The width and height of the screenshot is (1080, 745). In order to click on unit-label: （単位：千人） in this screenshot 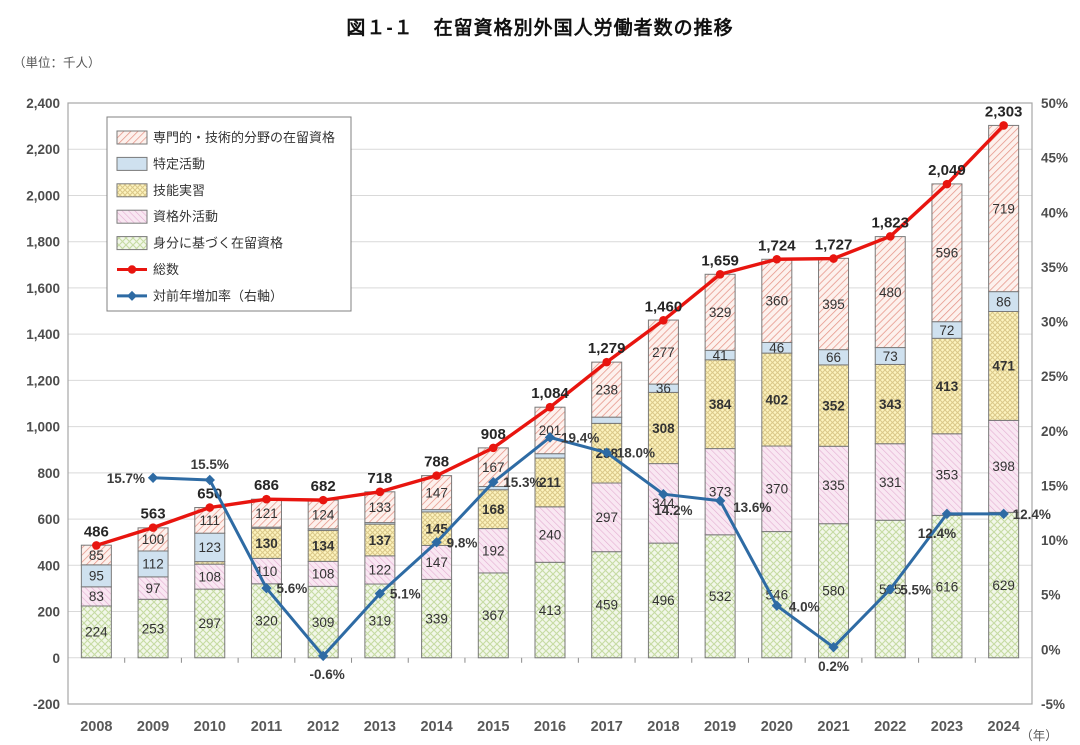, I will do `click(57, 63)`.